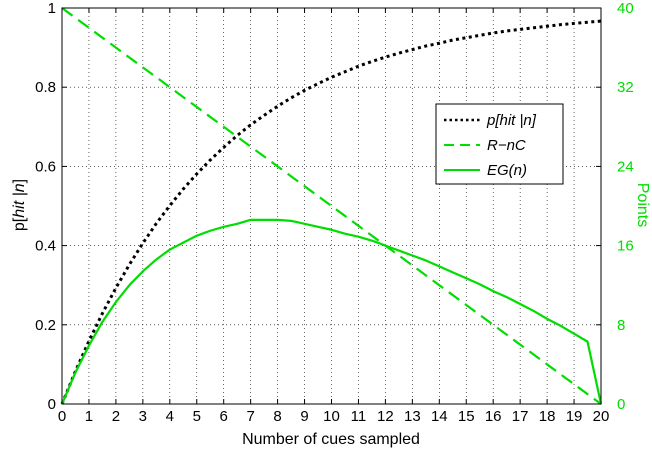  What do you see at coordinates (507, 170) in the screenshot?
I see `legend-label-eg: EG(n)` at bounding box center [507, 170].